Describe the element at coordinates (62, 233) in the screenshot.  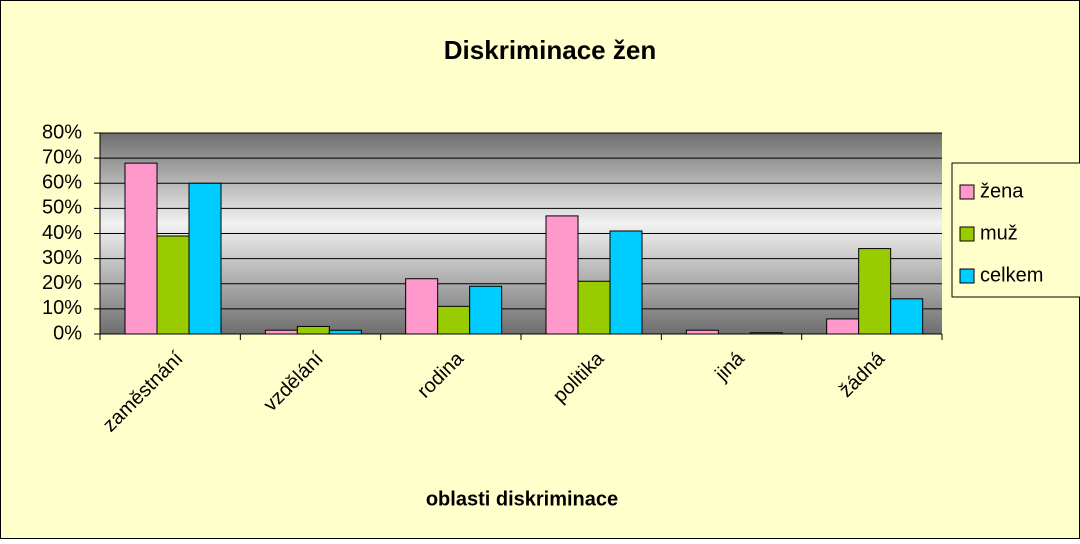
I see `y-tick-label: 40%` at that location.